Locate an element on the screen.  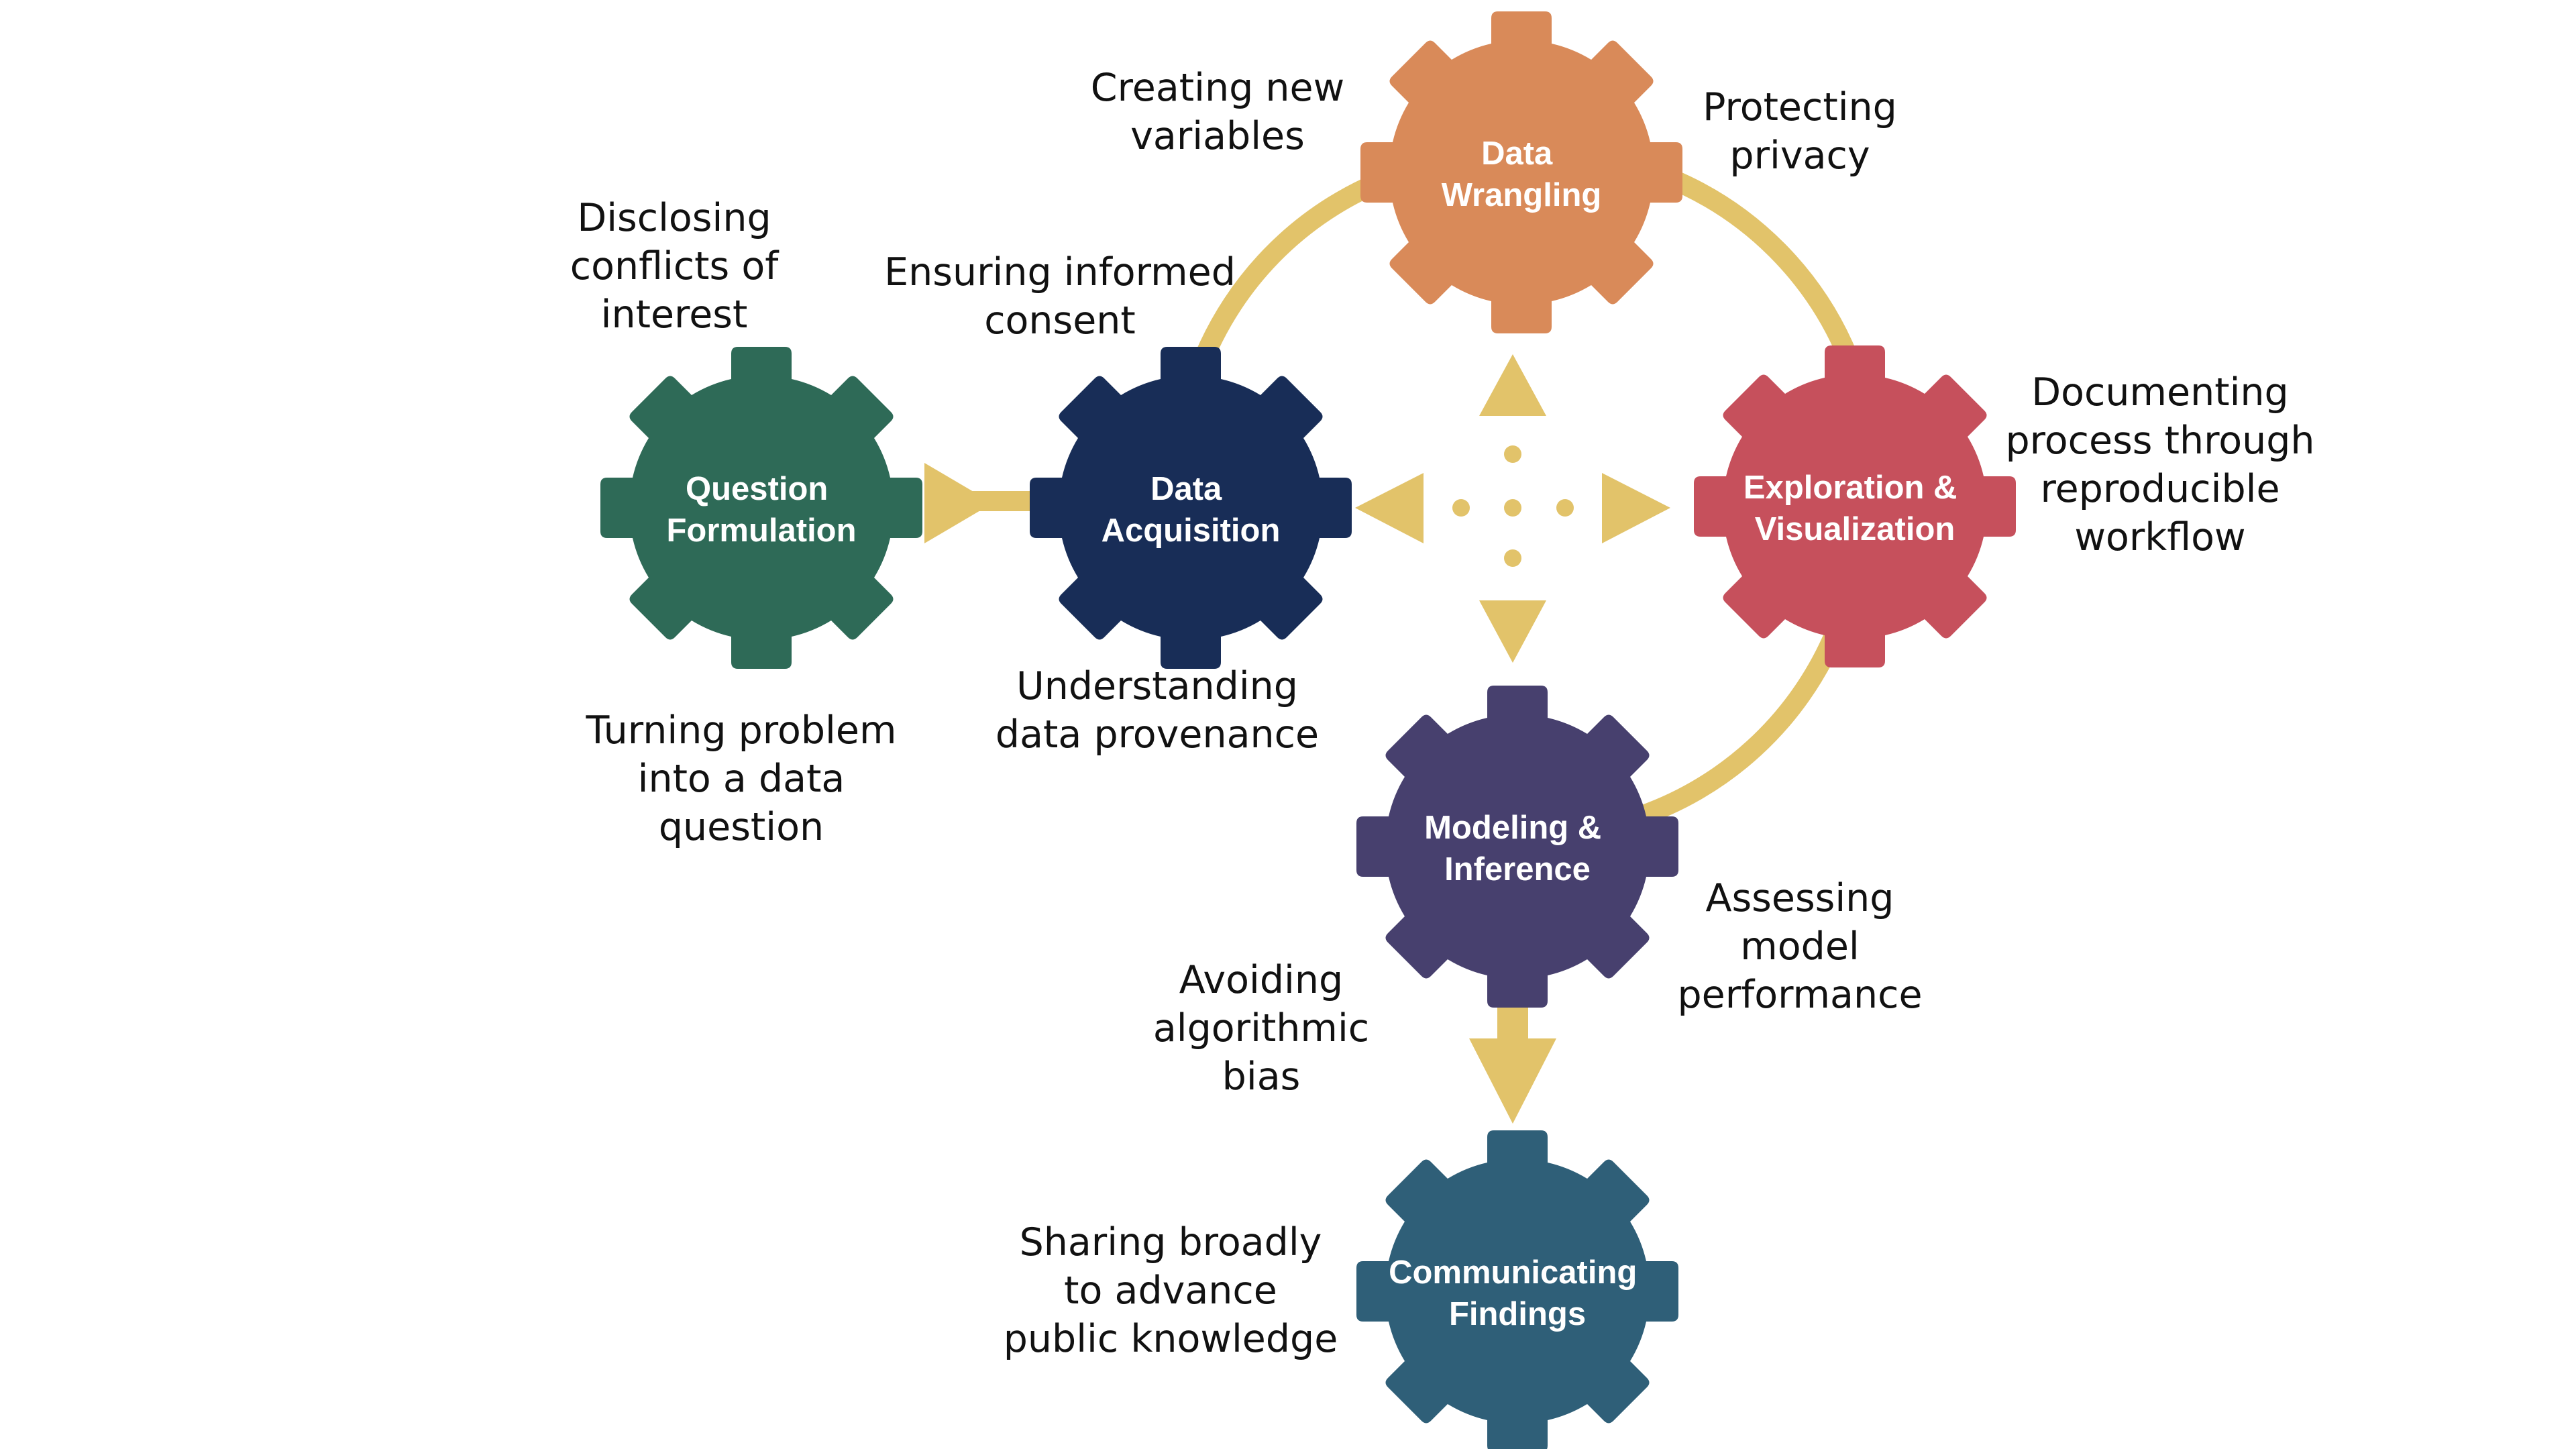
svg-text: Data Acquisition is located at coordinates (1191, 510).